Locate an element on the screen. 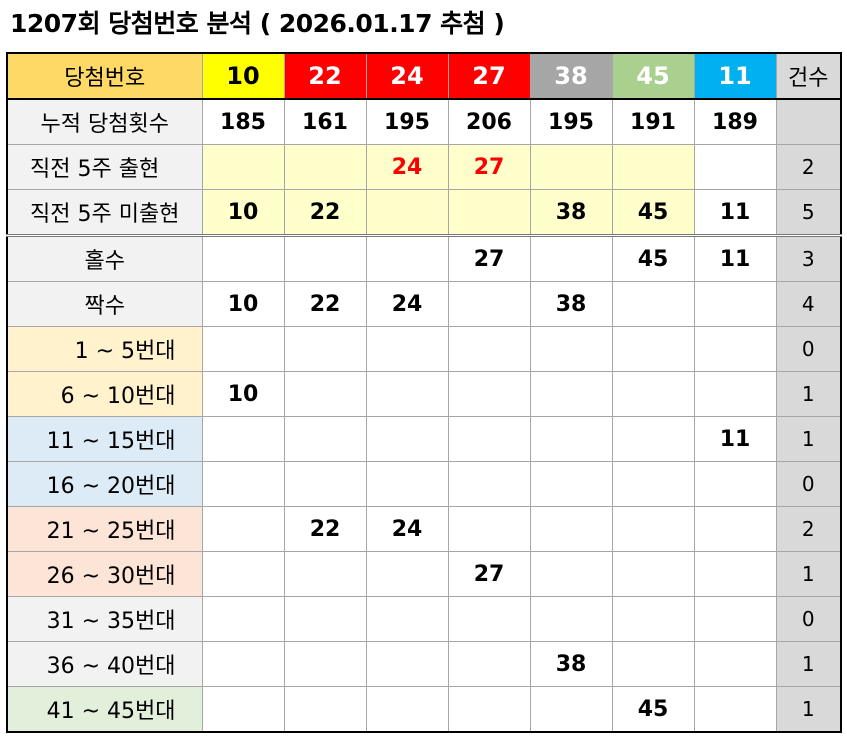 The height and width of the screenshot is (746, 847). cell: 191 is located at coordinates (653, 121).